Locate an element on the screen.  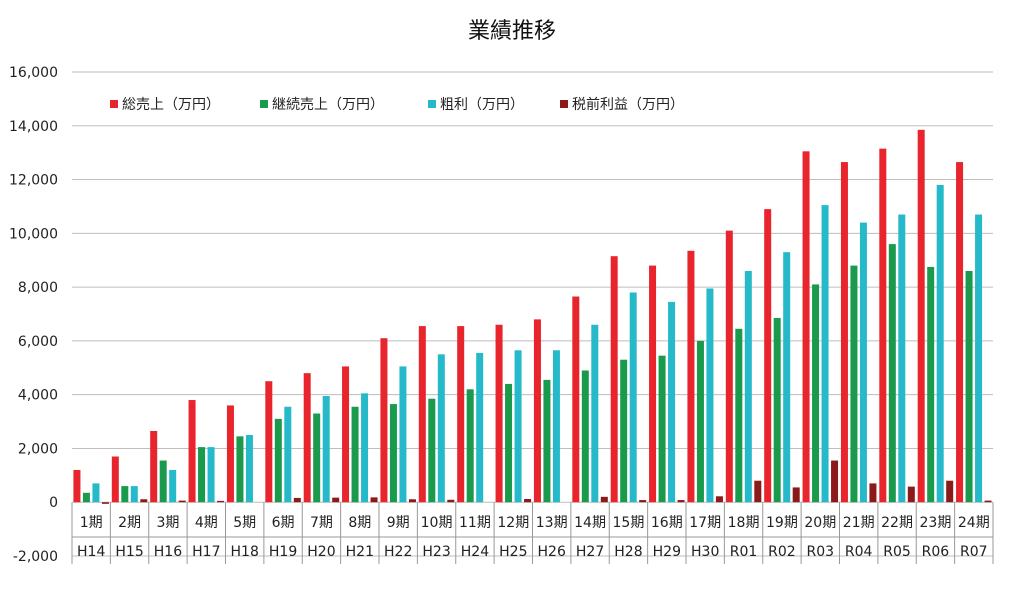
bar-series-1-H16 is located at coordinates (154, 466).